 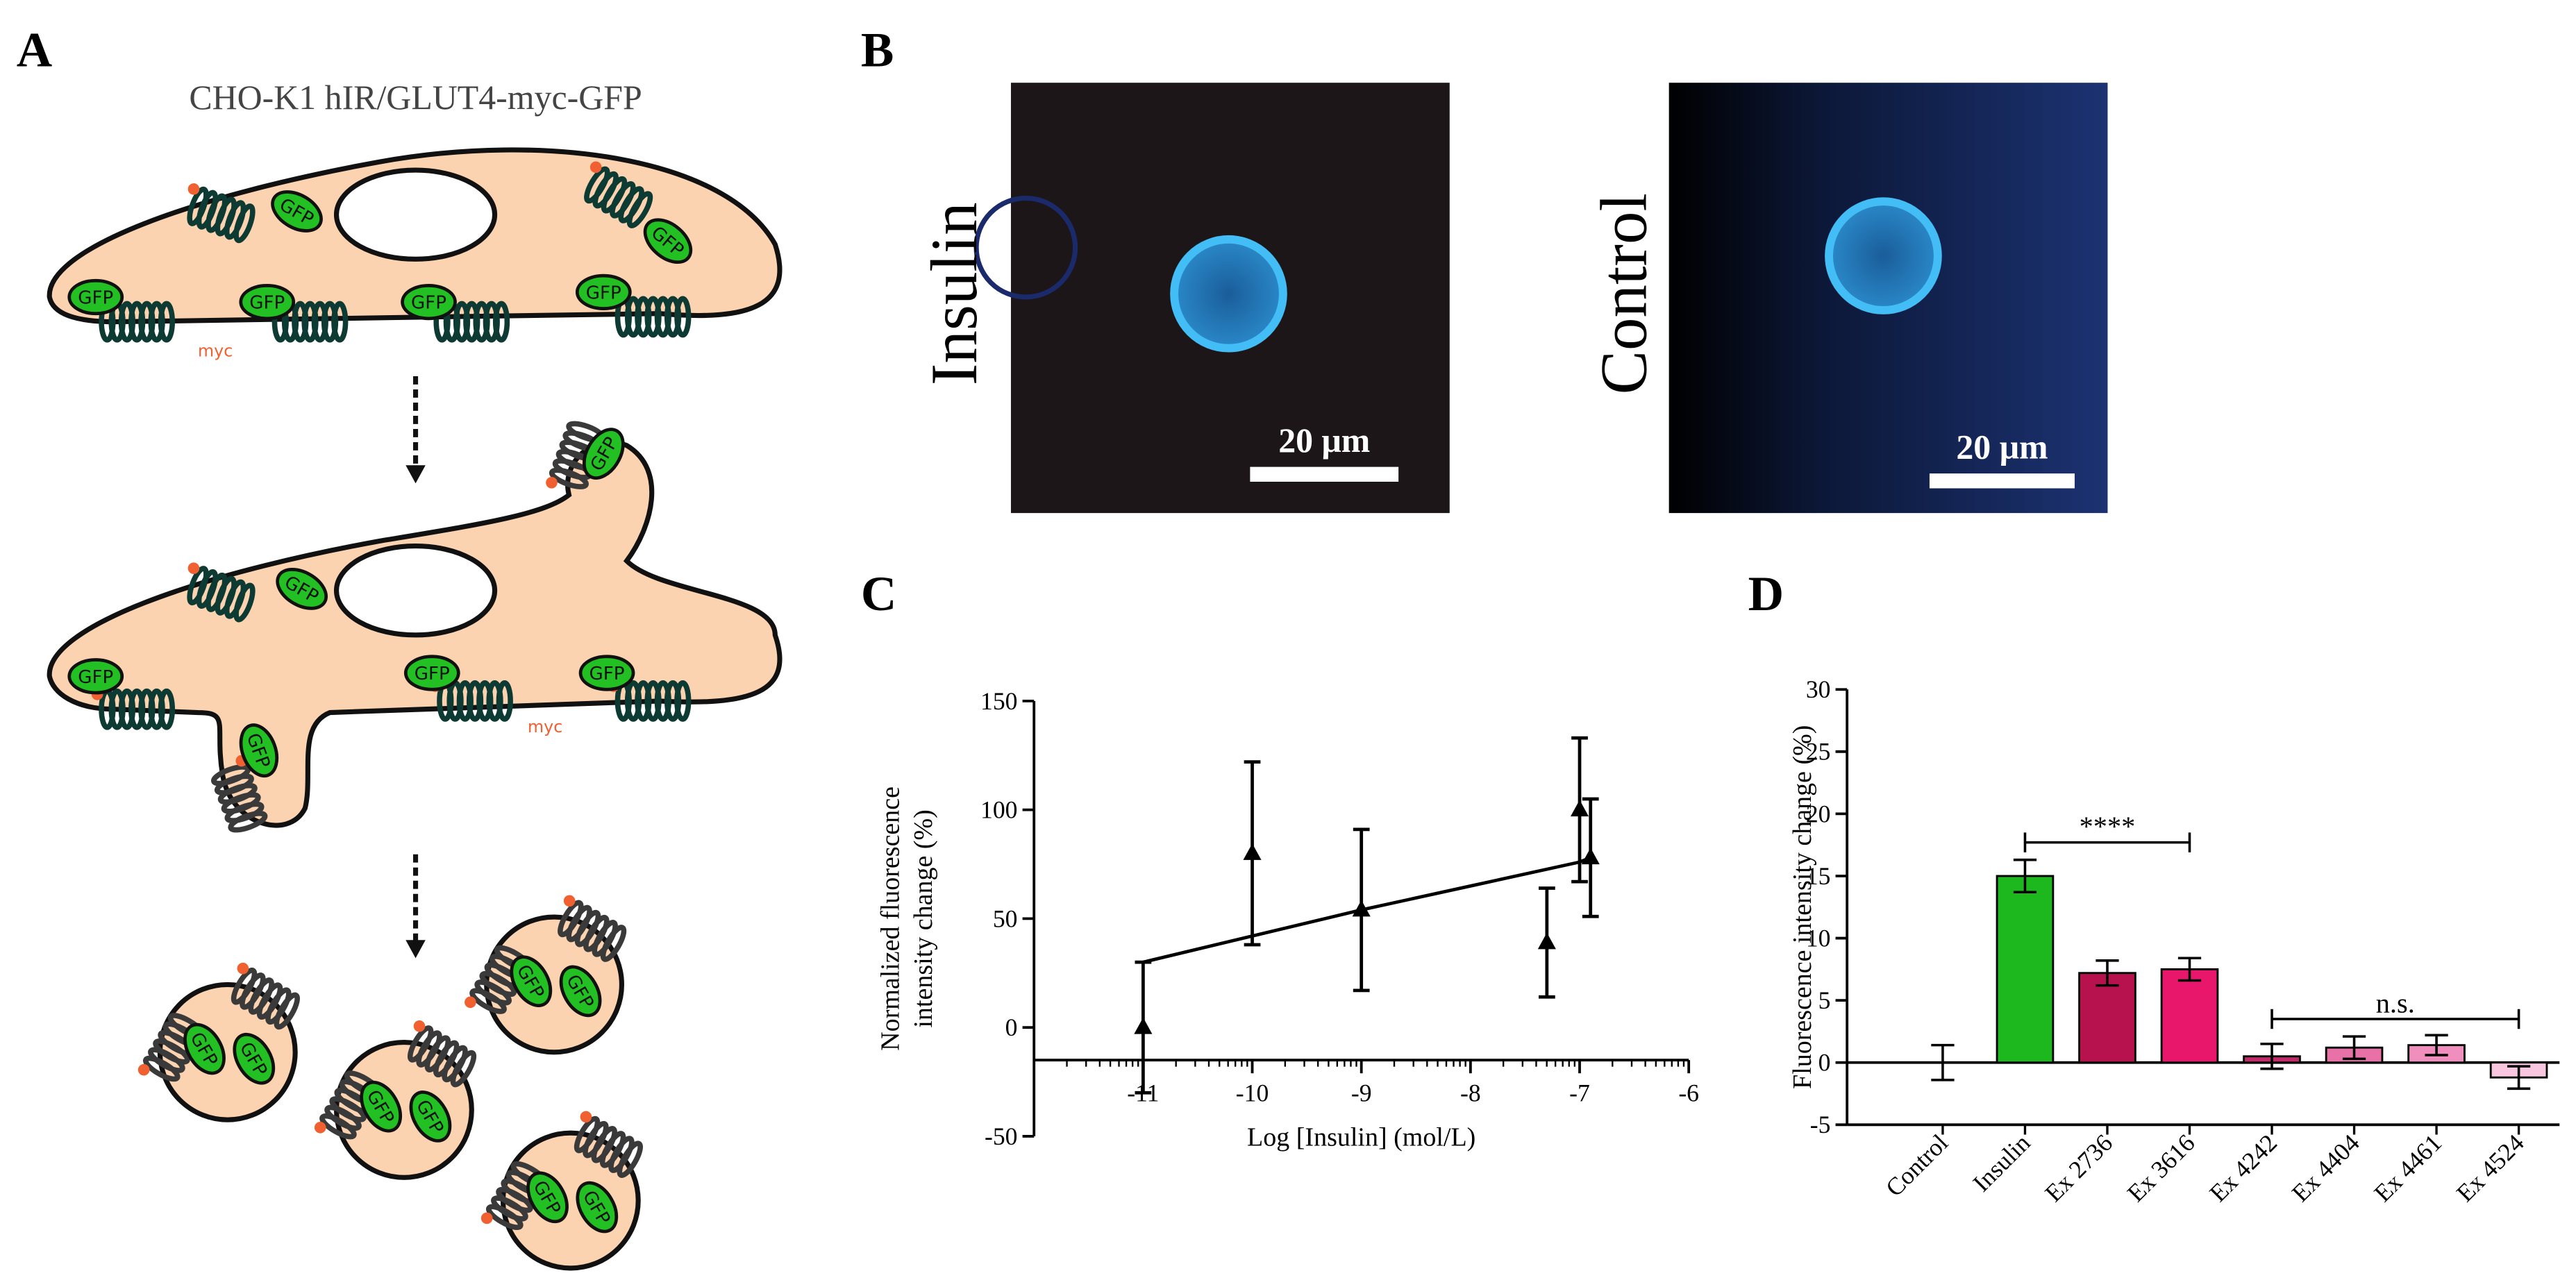 What do you see at coordinates (2395, 1003) in the screenshot?
I see `significance-label: n.s.` at bounding box center [2395, 1003].